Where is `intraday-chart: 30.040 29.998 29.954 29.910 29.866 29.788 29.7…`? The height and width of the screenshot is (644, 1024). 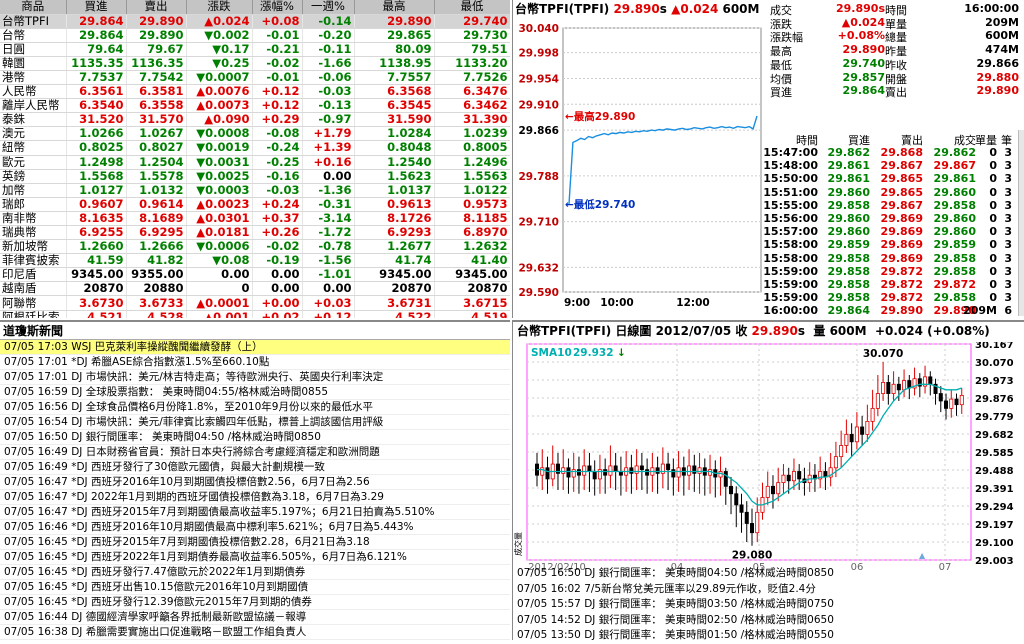
intraday-chart: 30.040 29.998 29.954 29.910 29.866 29.788 29.7… is located at coordinates (640, 169).